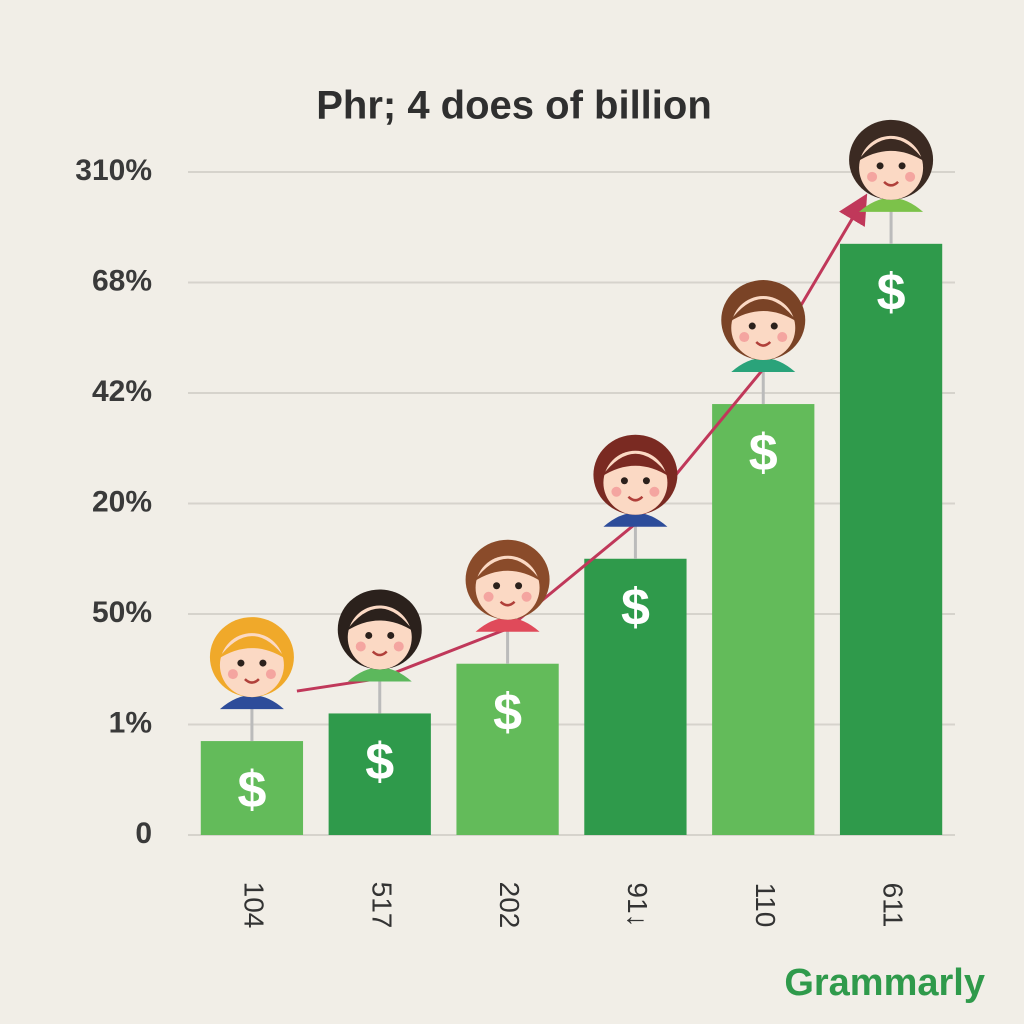 The height and width of the screenshot is (1024, 1024). What do you see at coordinates (637, 904) in the screenshot?
I see `x-tick-label: 91↓` at bounding box center [637, 904].